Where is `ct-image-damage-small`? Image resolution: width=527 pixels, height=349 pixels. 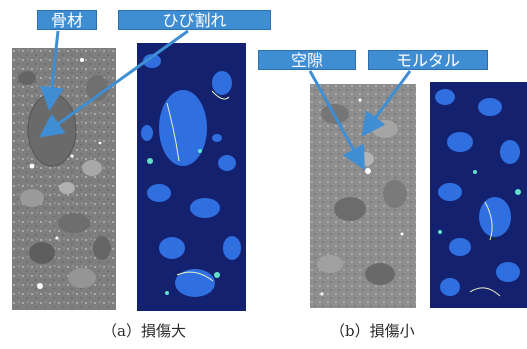 ct-image-damage-small is located at coordinates (363, 196).